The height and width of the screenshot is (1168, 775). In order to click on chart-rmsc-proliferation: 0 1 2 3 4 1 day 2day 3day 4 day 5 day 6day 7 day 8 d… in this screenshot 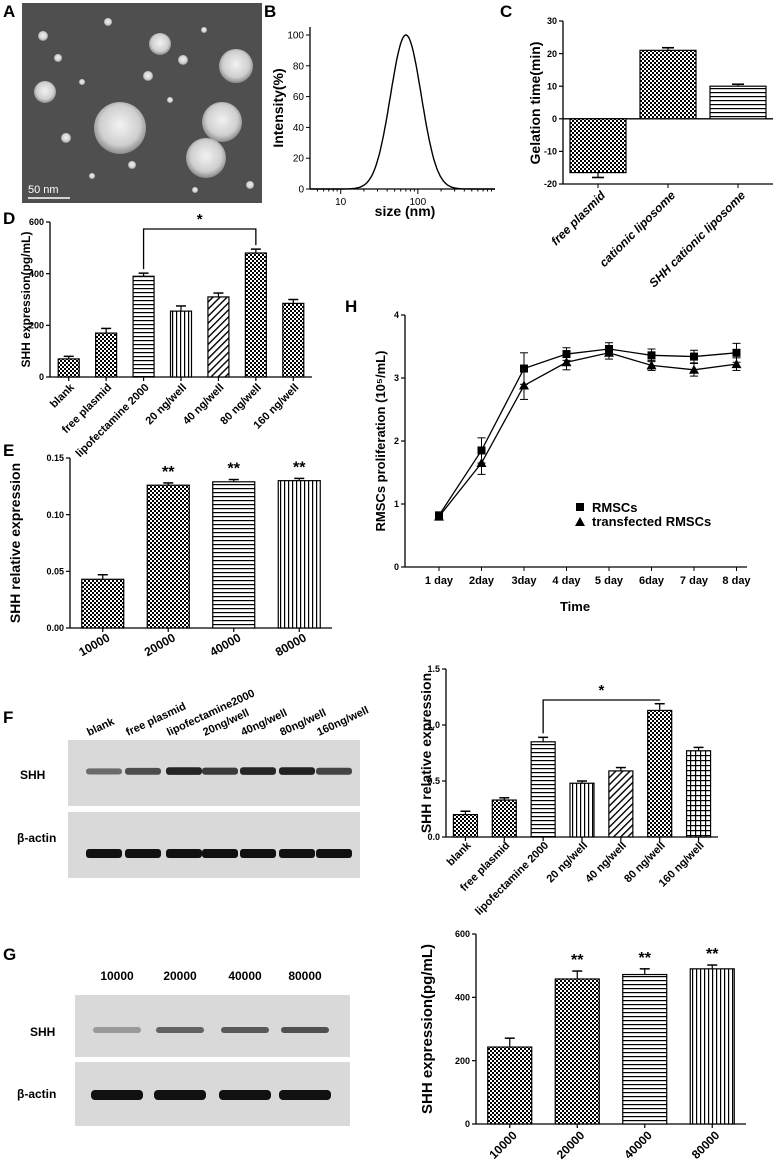, I will do `click(562, 462)`.